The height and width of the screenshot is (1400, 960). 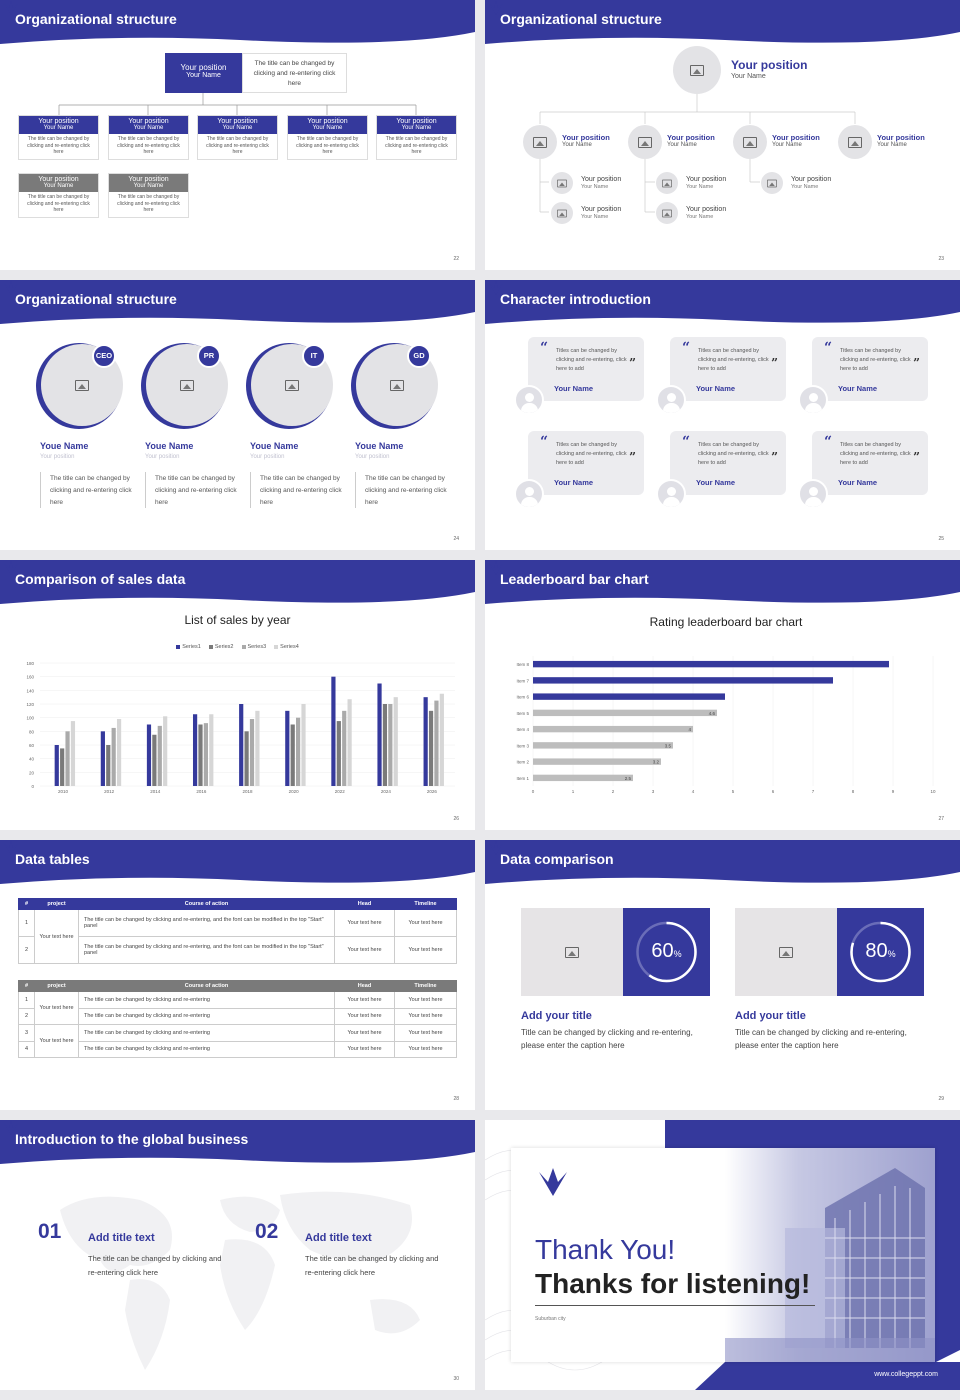 I want to click on person-name: Youe Name, so click(x=64, y=446).